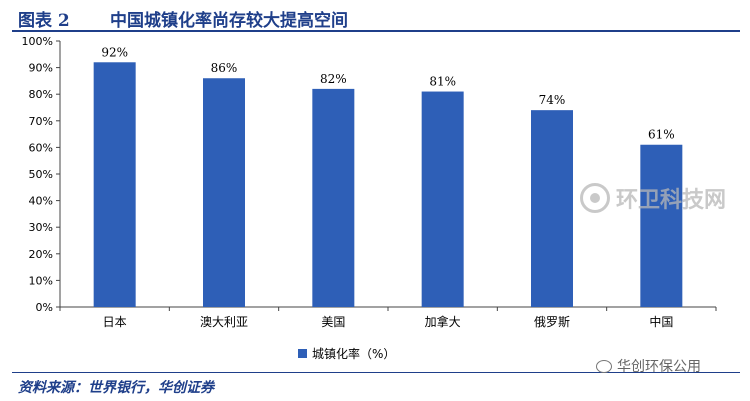 The image size is (750, 401). I want to click on legend-label: 城镇化率（%）, so click(354, 354).